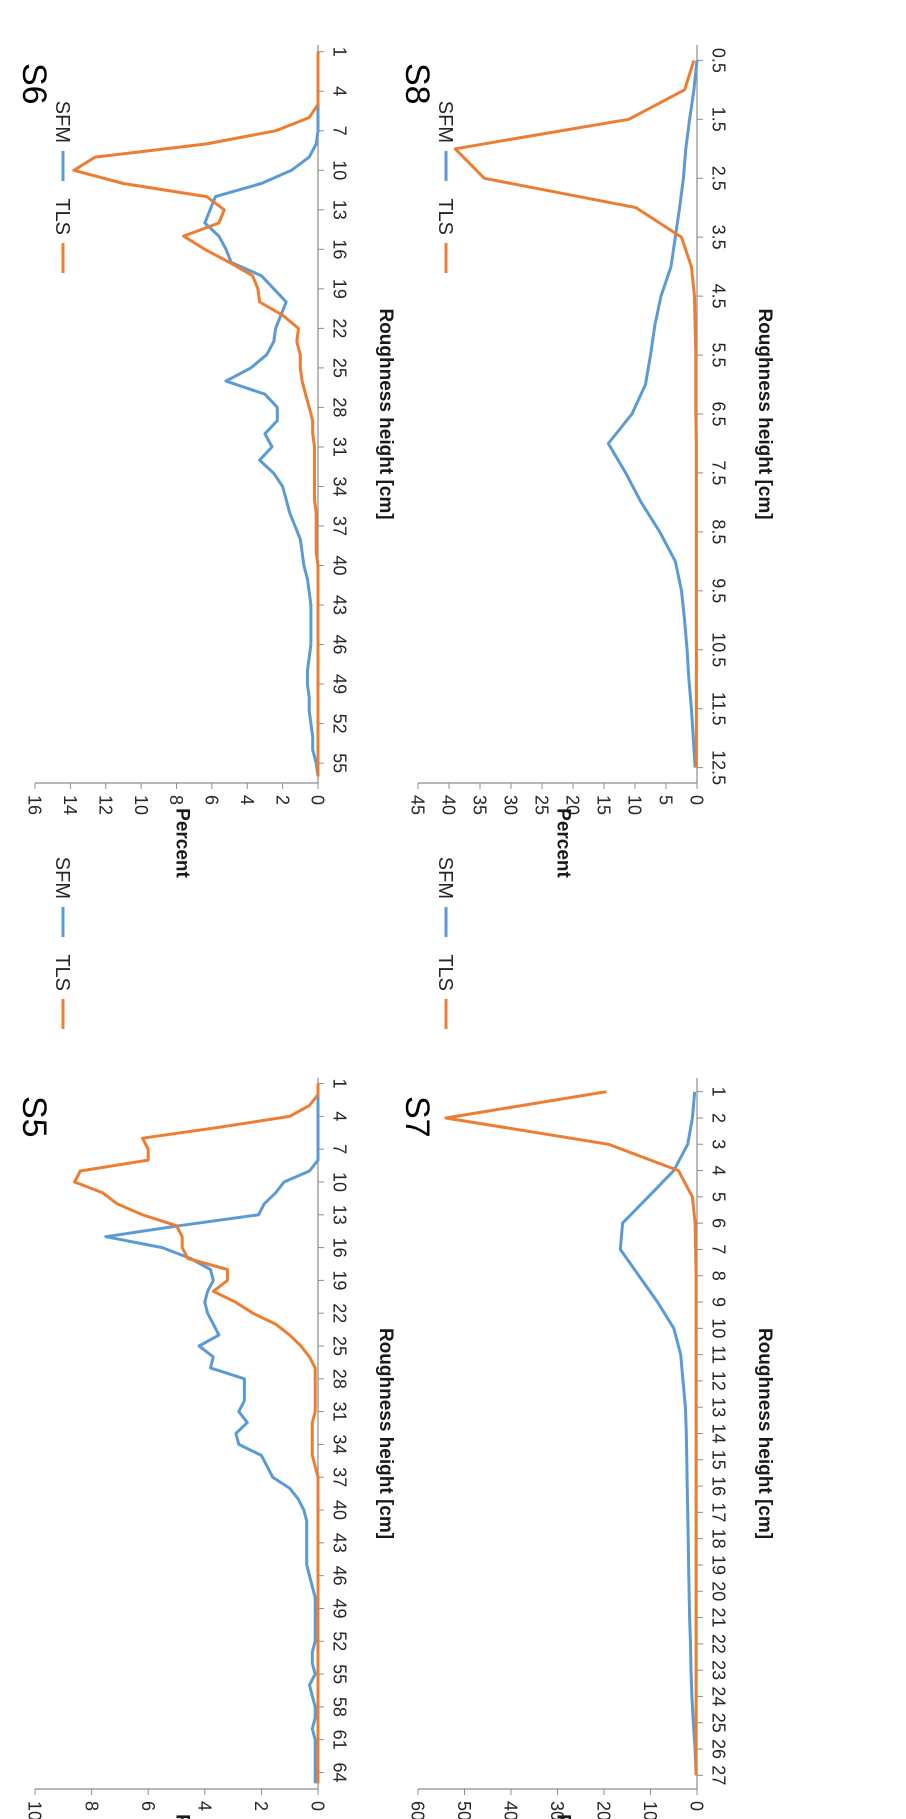  I want to click on x-tick-label: 18, so click(719, 1539).